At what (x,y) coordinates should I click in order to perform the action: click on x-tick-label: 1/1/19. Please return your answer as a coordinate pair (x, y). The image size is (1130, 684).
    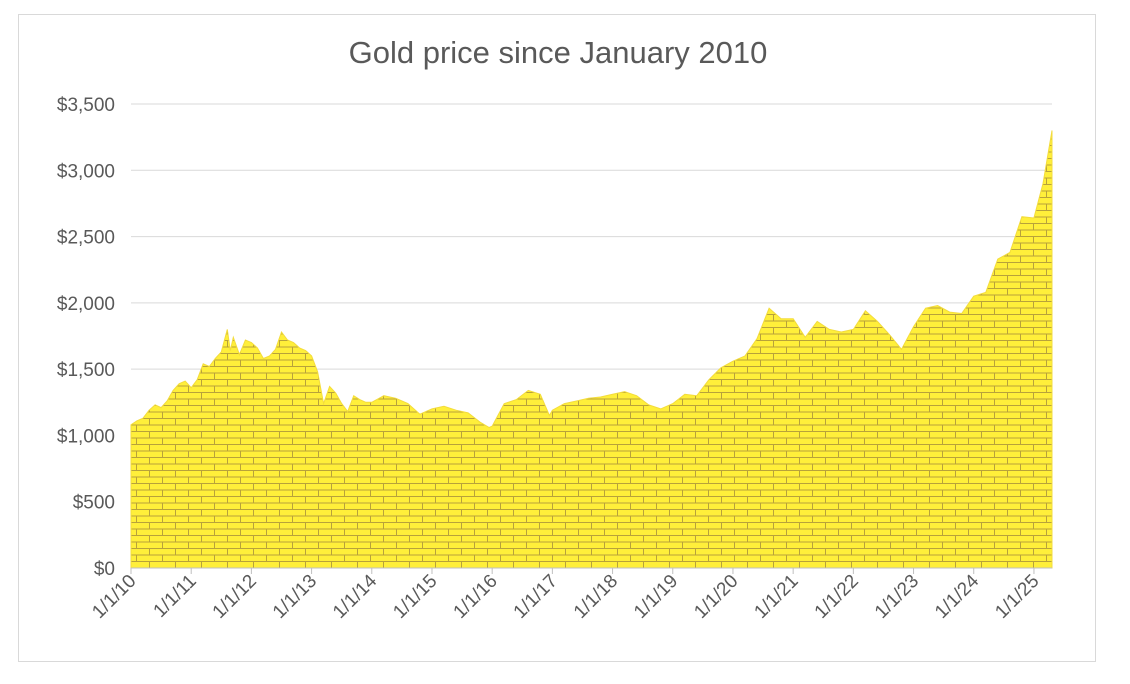
    Looking at the image, I should click on (656, 597).